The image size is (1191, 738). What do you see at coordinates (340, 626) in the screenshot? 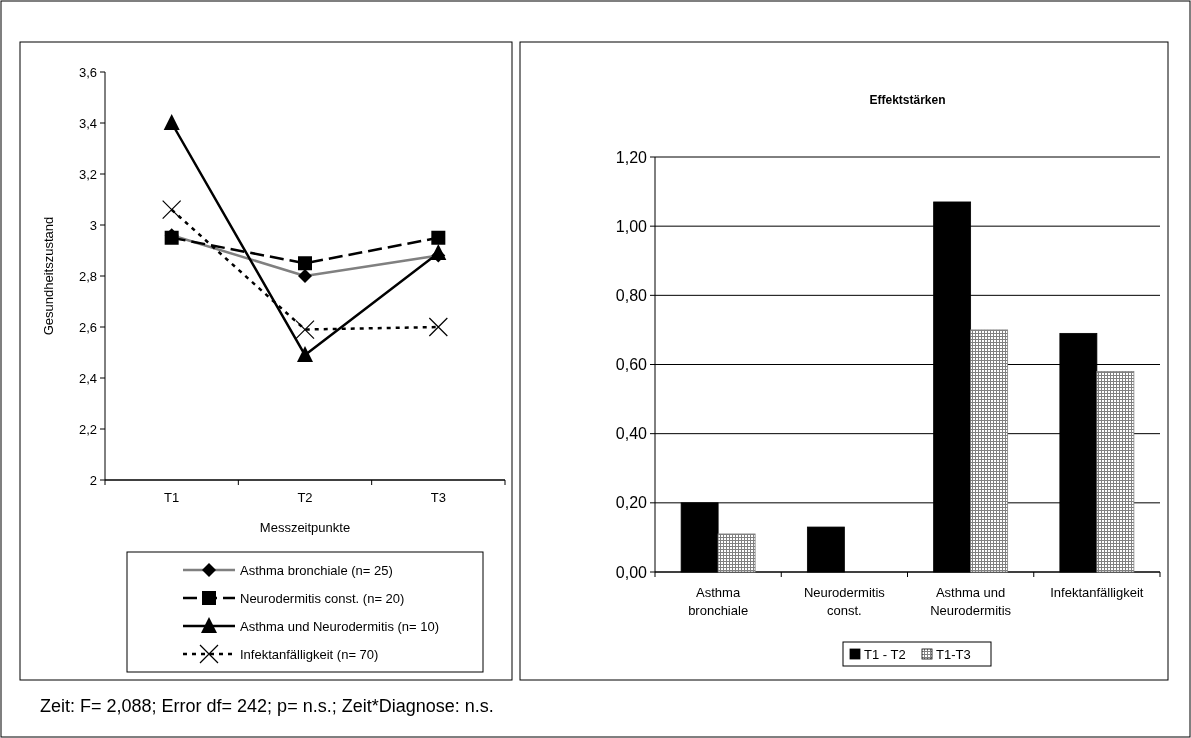
I see `legend-label: Asthma und Neurodermitis (n= 10)` at bounding box center [340, 626].